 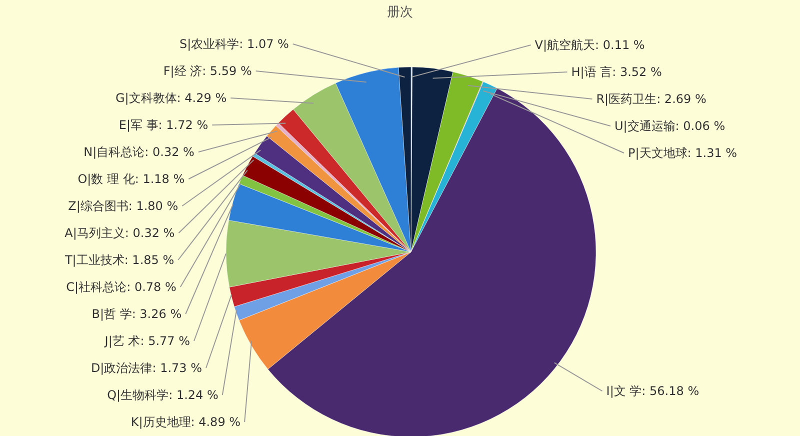 I want to click on slice-label: R|医药卫生: 2.69 %, so click(x=651, y=99).